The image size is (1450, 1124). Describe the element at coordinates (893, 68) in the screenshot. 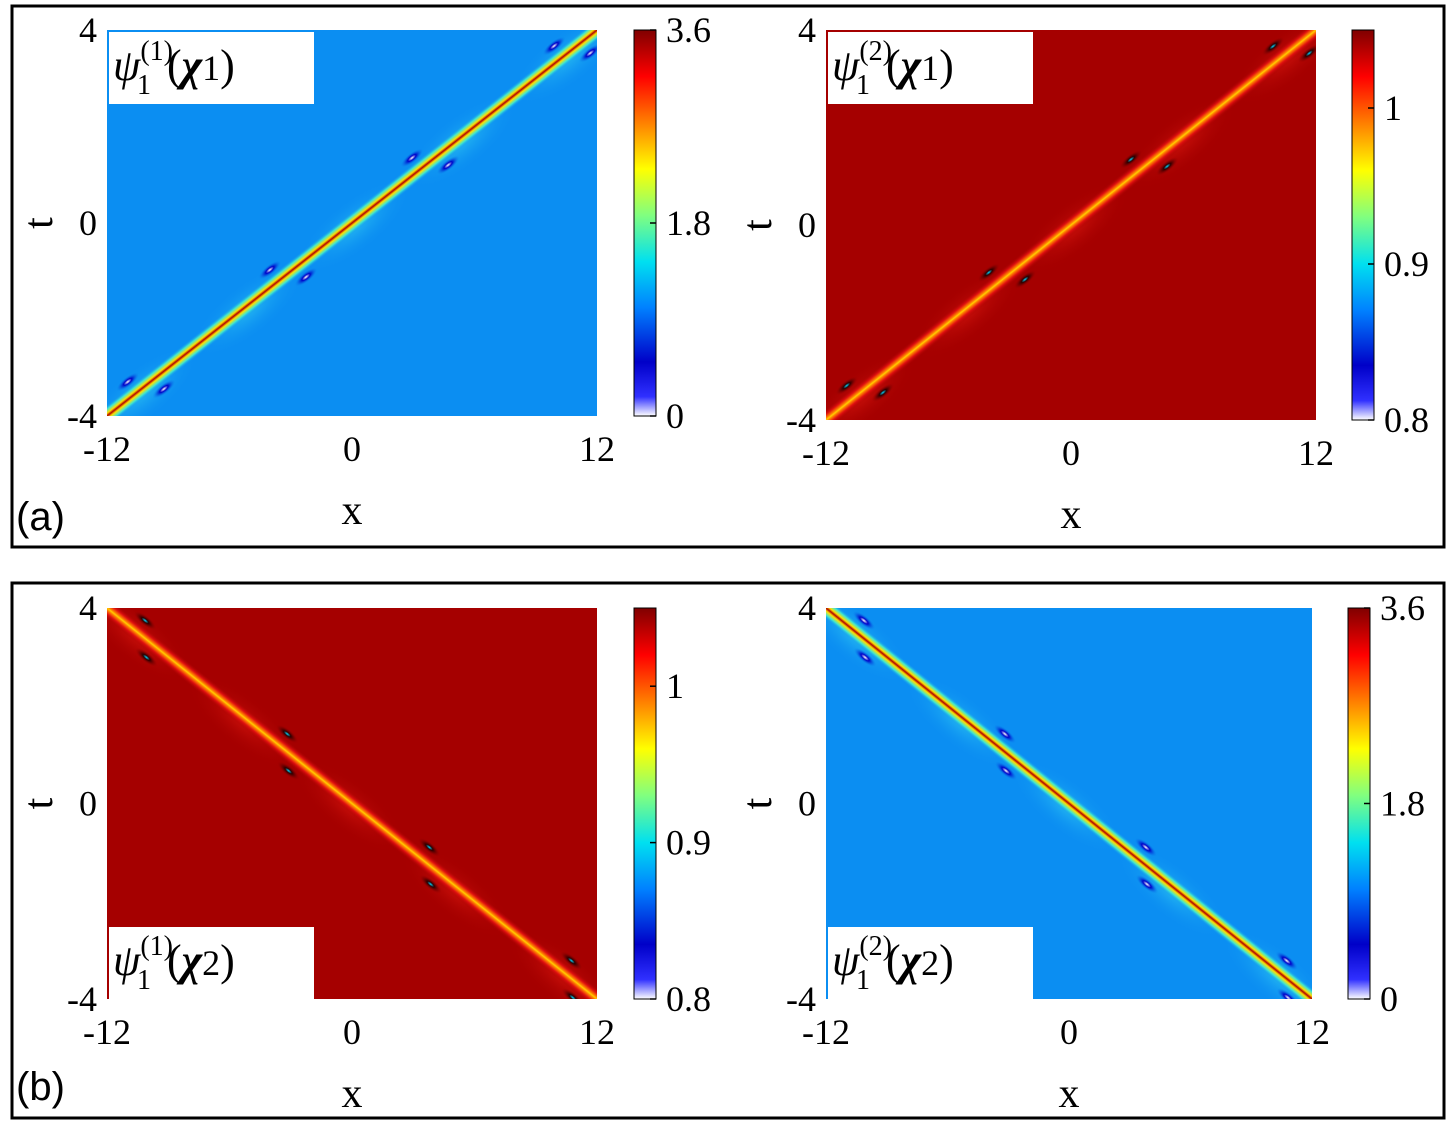

I see `inset-label-text: ψ(2) 1 (χ1)` at that location.